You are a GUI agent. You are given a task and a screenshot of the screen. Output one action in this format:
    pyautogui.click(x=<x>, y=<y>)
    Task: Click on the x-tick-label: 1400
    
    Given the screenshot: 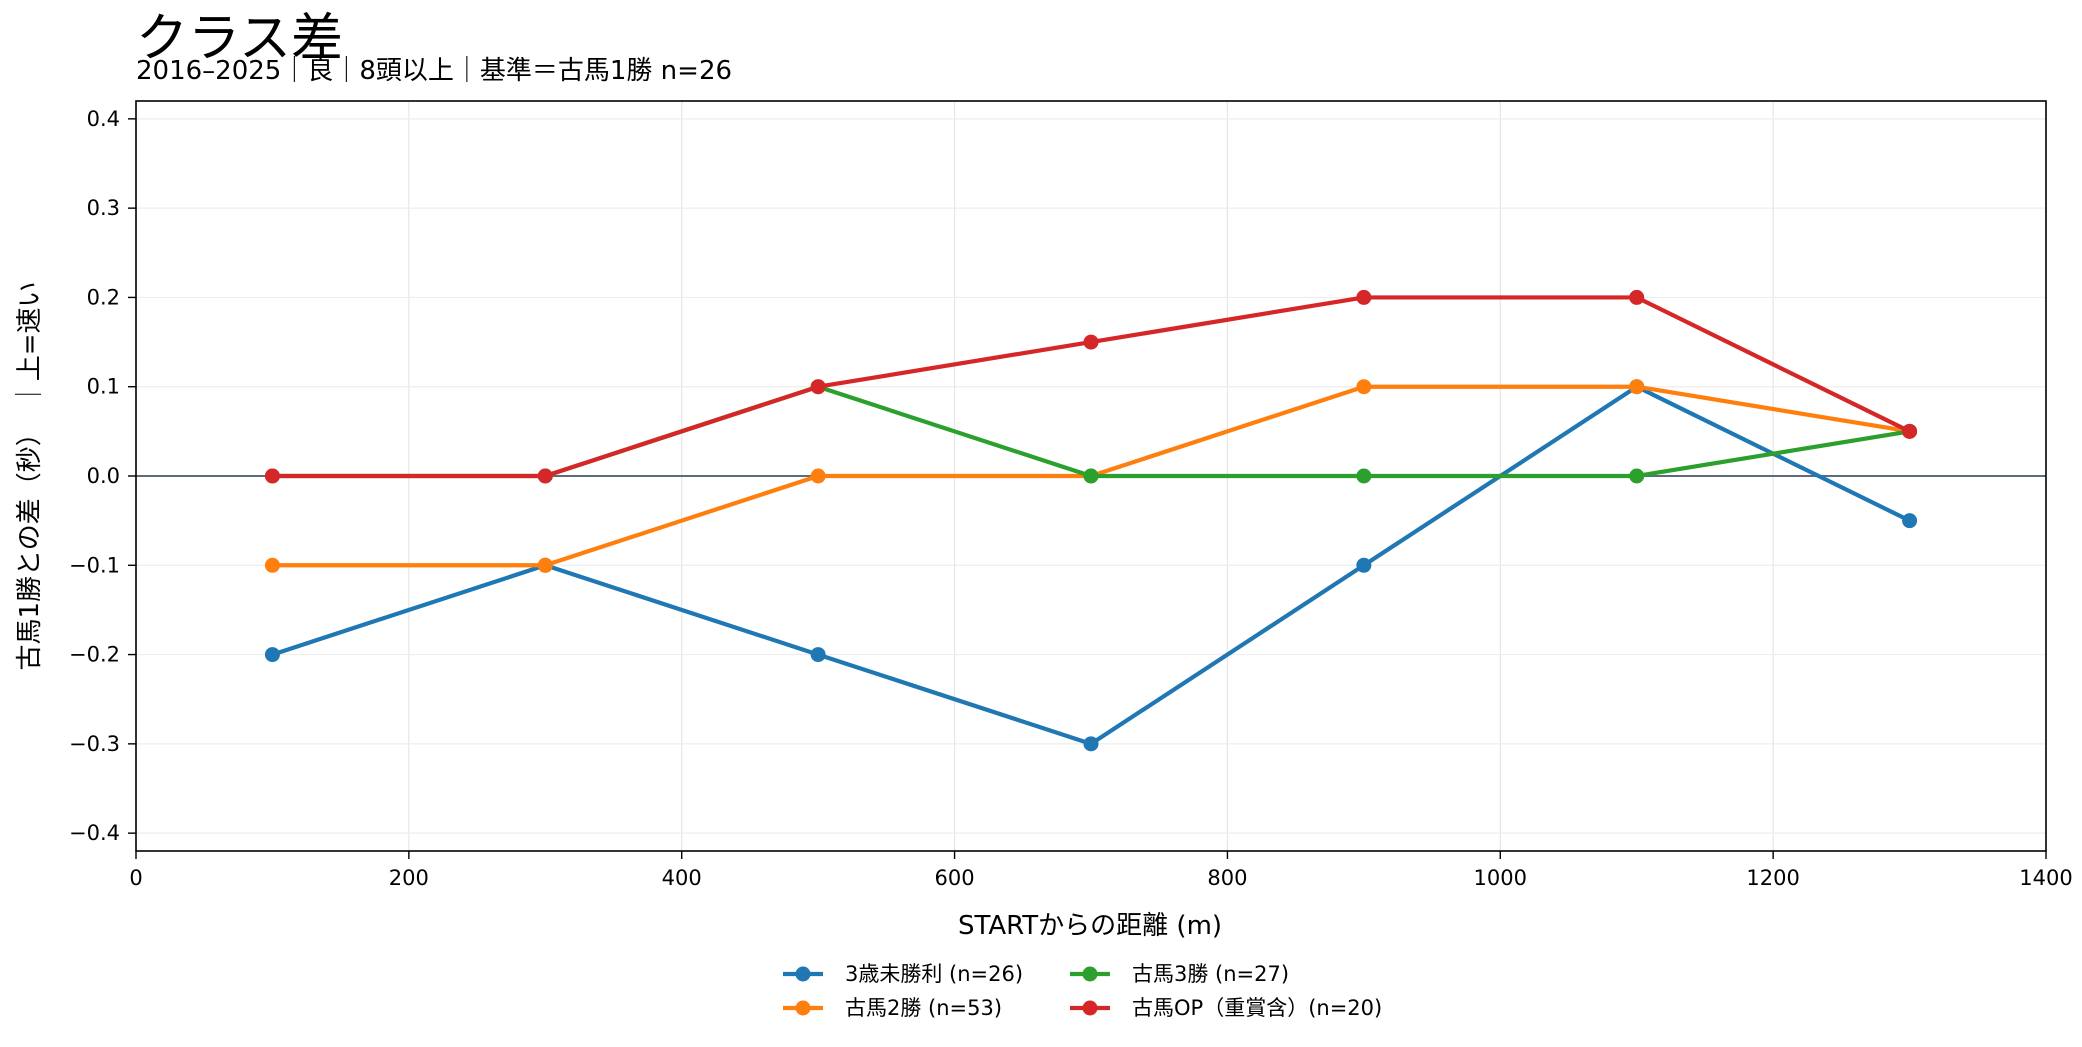 What is the action you would take?
    pyautogui.click(x=2045, y=878)
    